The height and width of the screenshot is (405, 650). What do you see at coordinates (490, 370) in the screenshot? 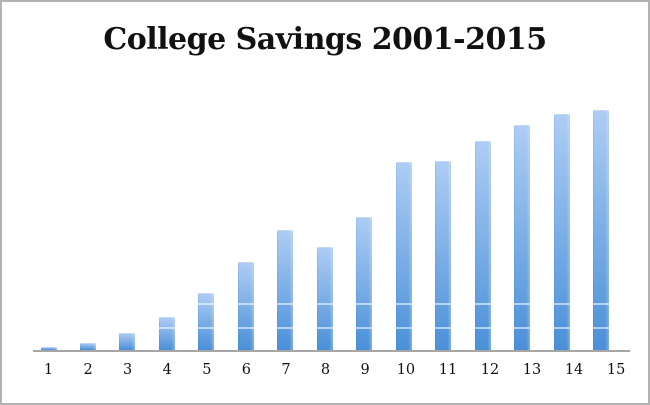
I see `x-axis-label-12: 12` at bounding box center [490, 370].